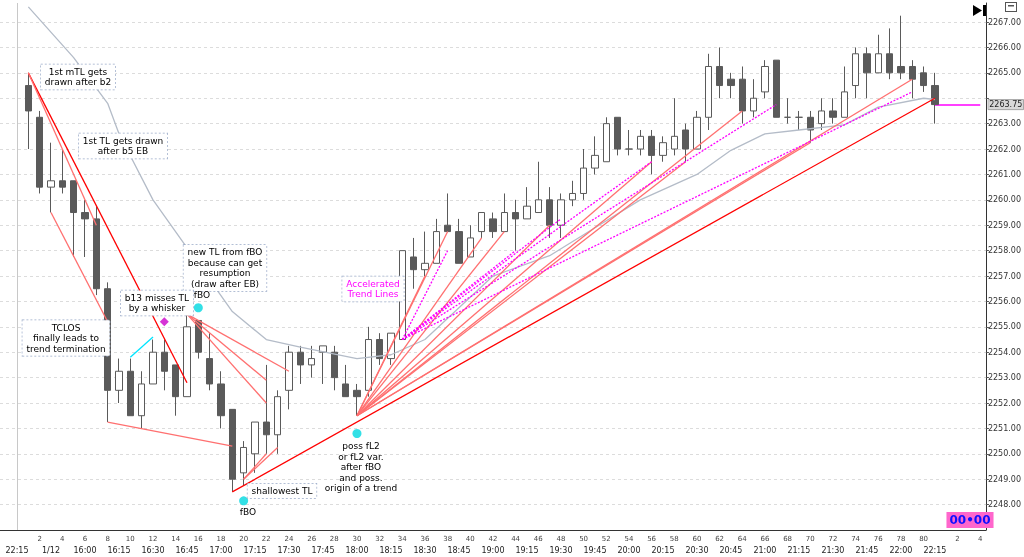 The width and height of the screenshot is (1024, 557). I want to click on y-tick-label: 2257.00, so click(1004, 276).